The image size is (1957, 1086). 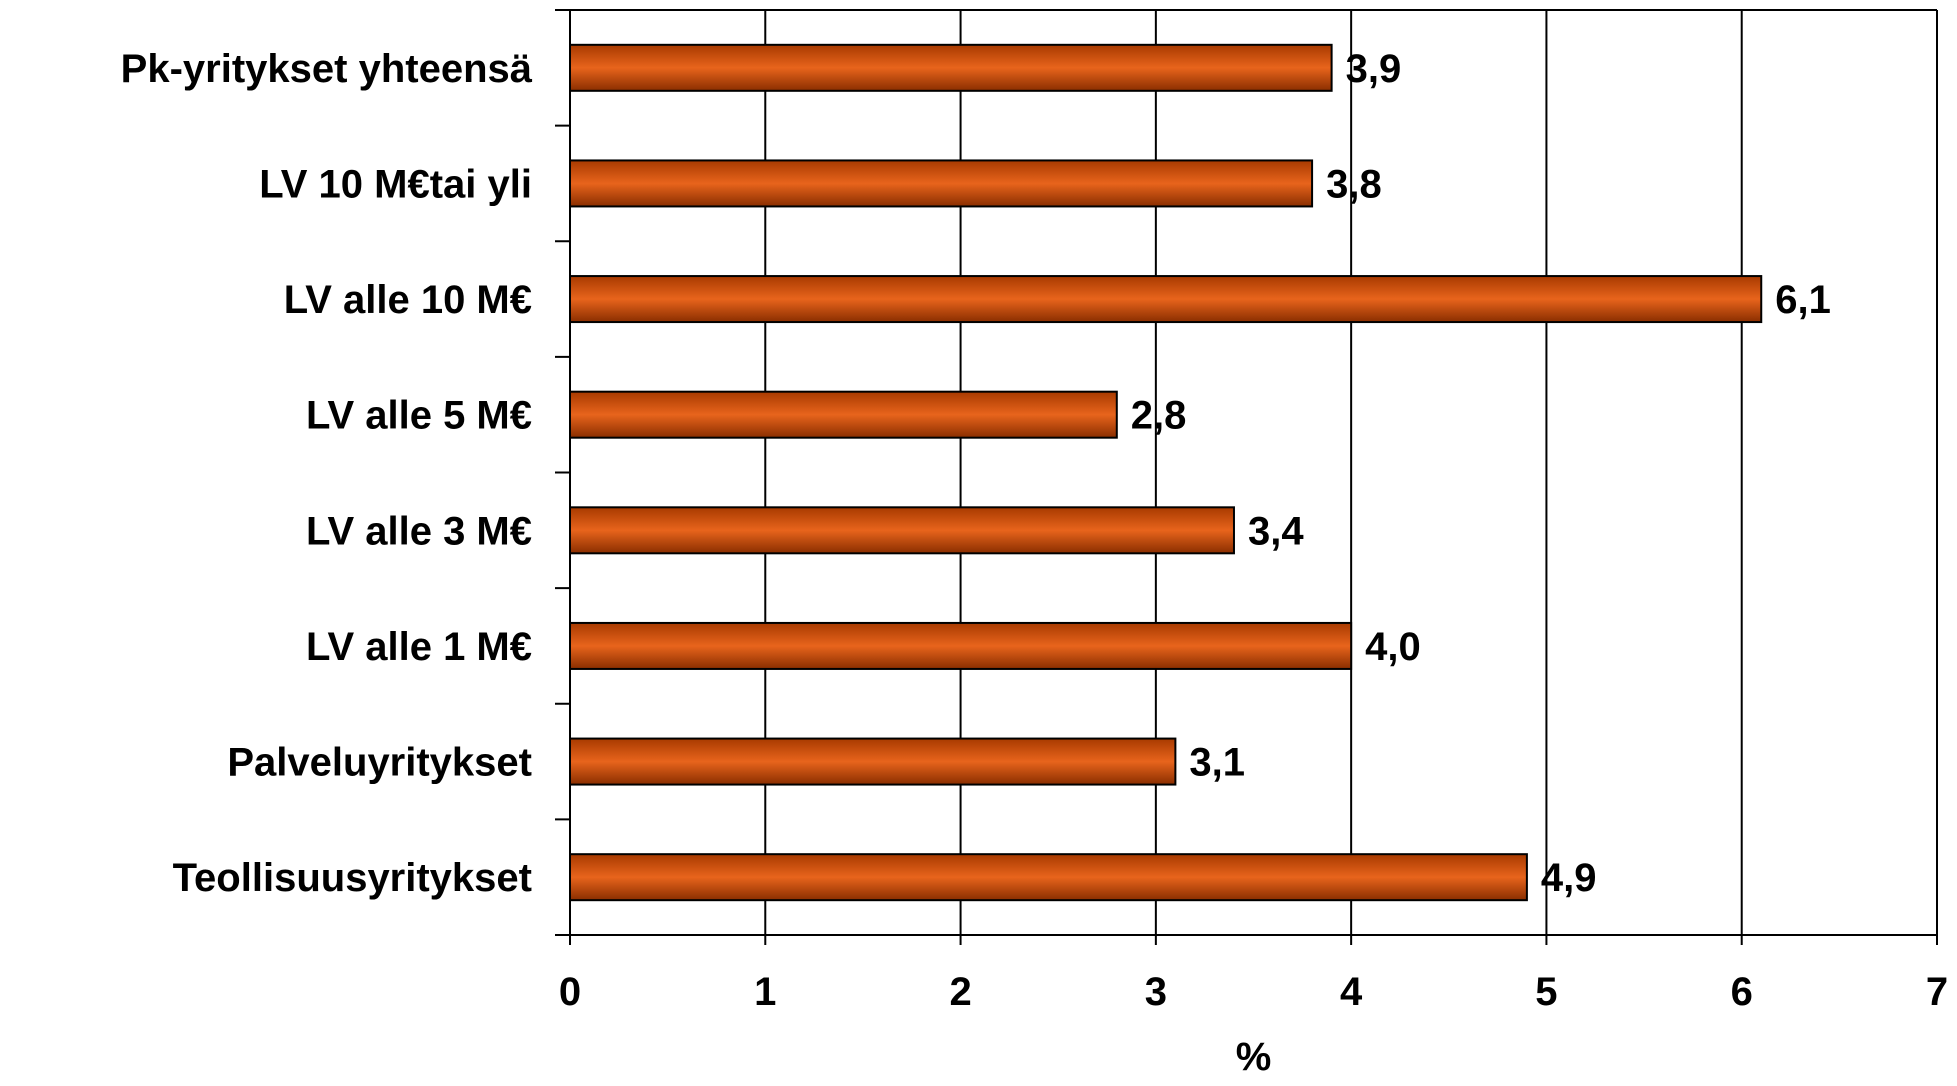 What do you see at coordinates (1803, 300) in the screenshot?
I see `data-label: 6,1` at bounding box center [1803, 300].